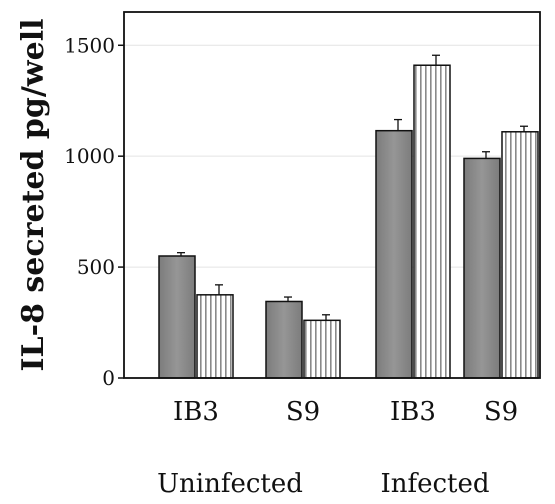  Describe the element at coordinates (434, 484) in the screenshot. I see `x-group-label-infected: Infected` at that location.